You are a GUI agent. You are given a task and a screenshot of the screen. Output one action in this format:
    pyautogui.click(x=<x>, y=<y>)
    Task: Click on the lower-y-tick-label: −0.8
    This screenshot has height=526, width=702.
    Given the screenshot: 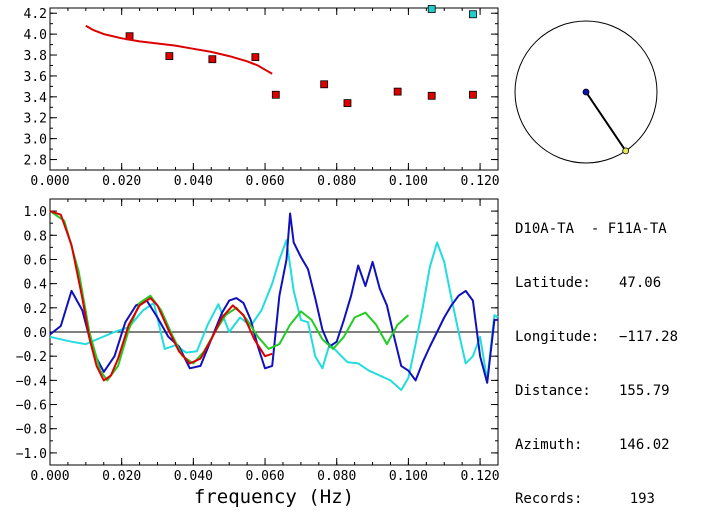 What is the action you would take?
    pyautogui.click(x=31, y=430)
    